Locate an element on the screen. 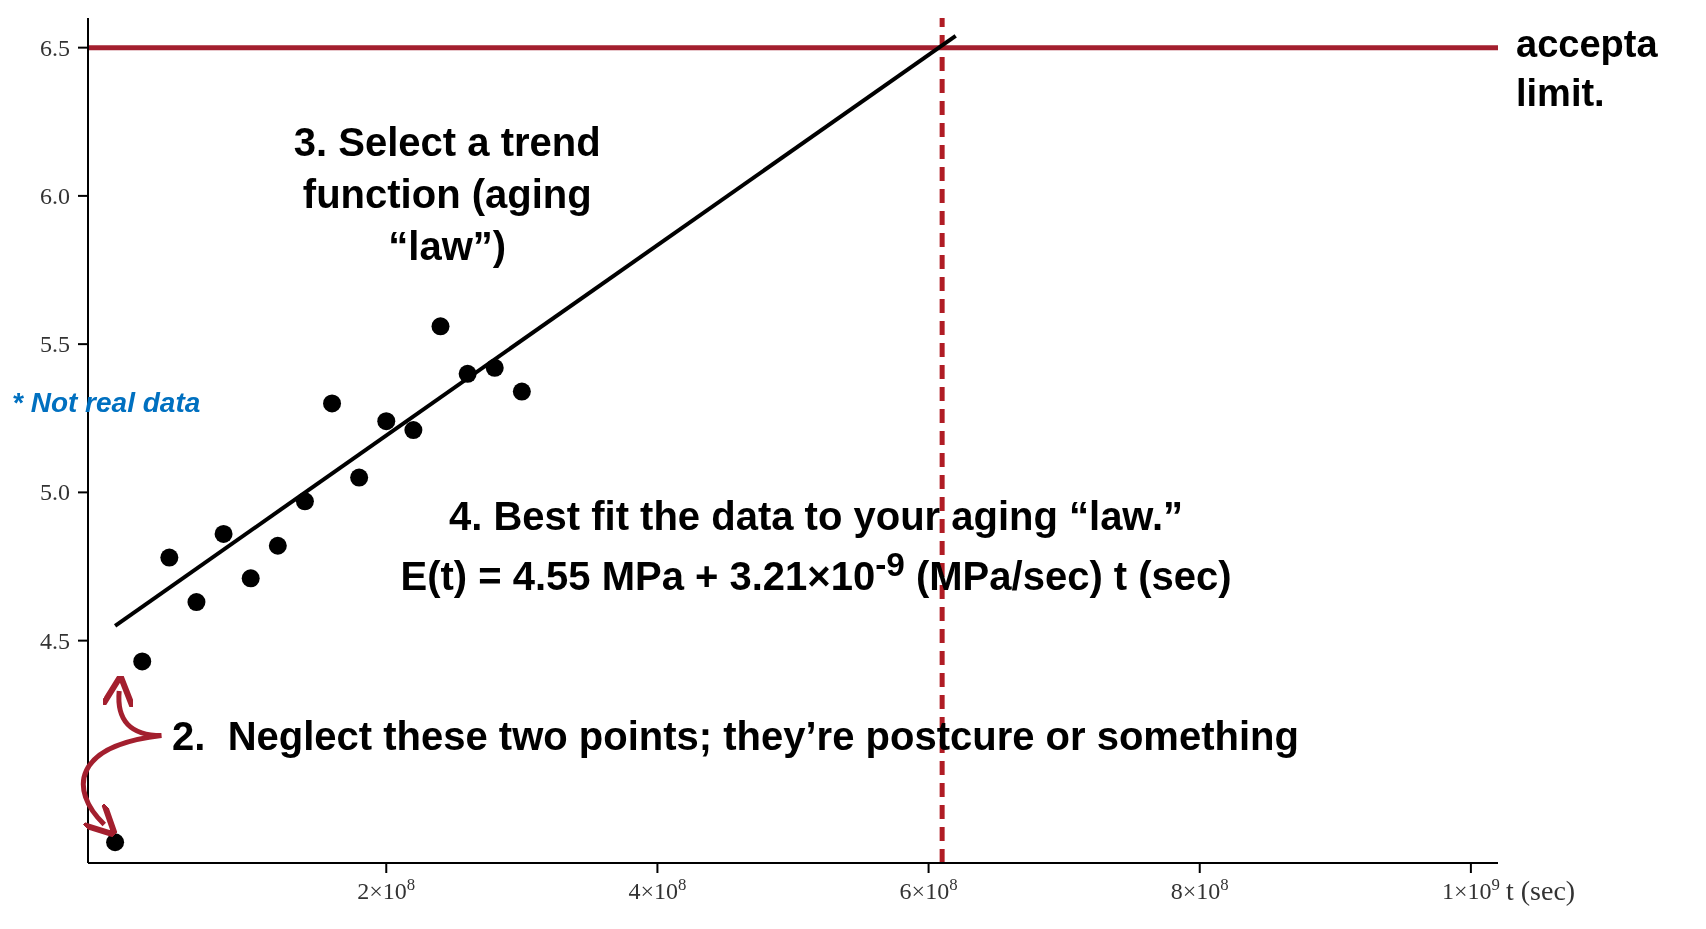  y-tick-label: 5.0 is located at coordinates (55, 492).